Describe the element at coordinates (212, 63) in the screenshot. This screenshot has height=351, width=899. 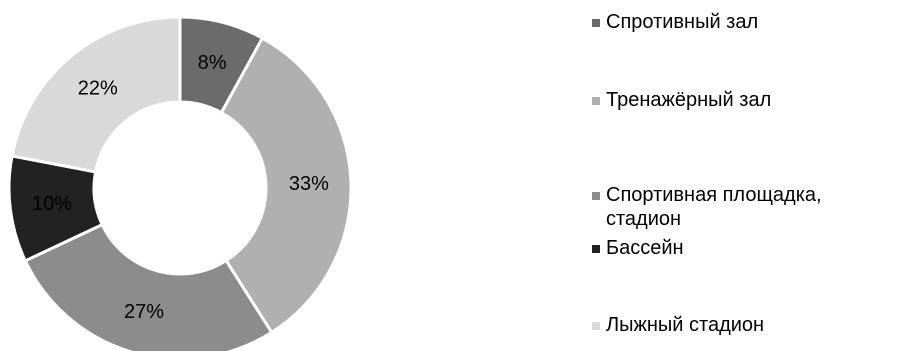
I see `slice-value-label: 8%` at that location.